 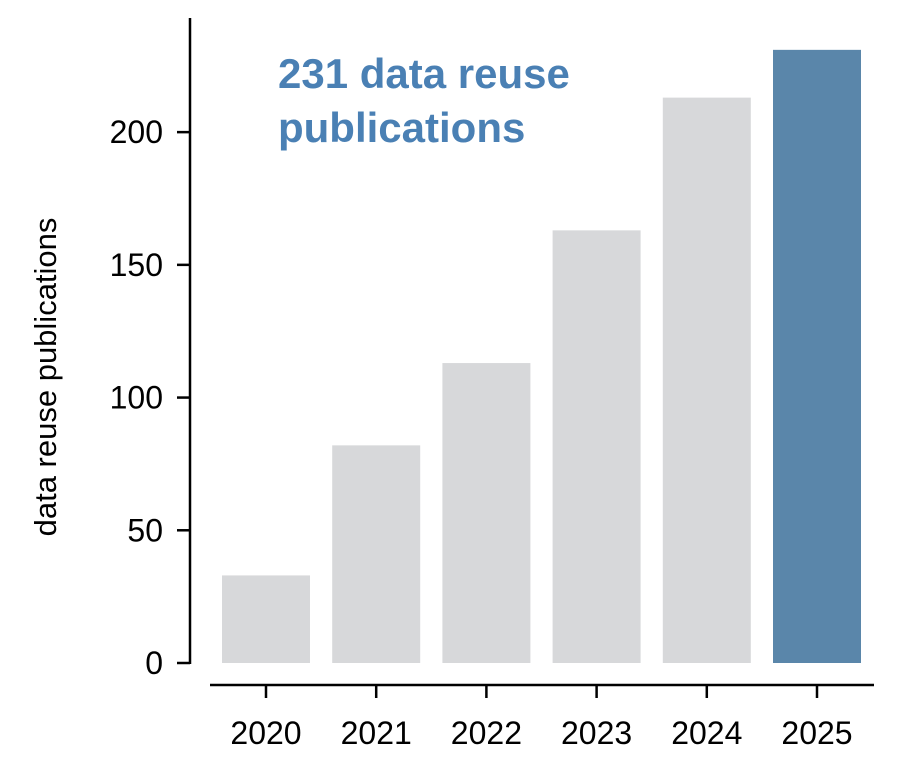 What do you see at coordinates (154, 663) in the screenshot?
I see `y-tick-label-0: 0` at bounding box center [154, 663].